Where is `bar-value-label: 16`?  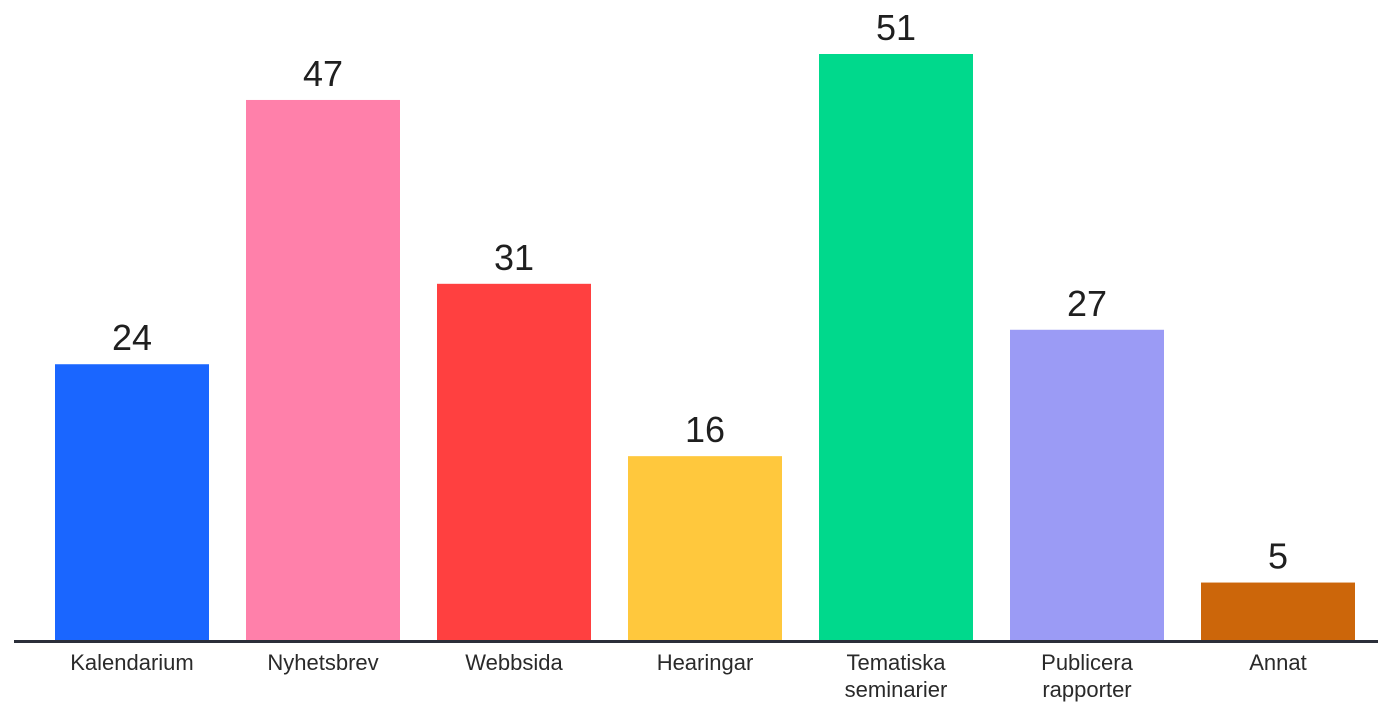
bar-value-label: 16 is located at coordinates (705, 429).